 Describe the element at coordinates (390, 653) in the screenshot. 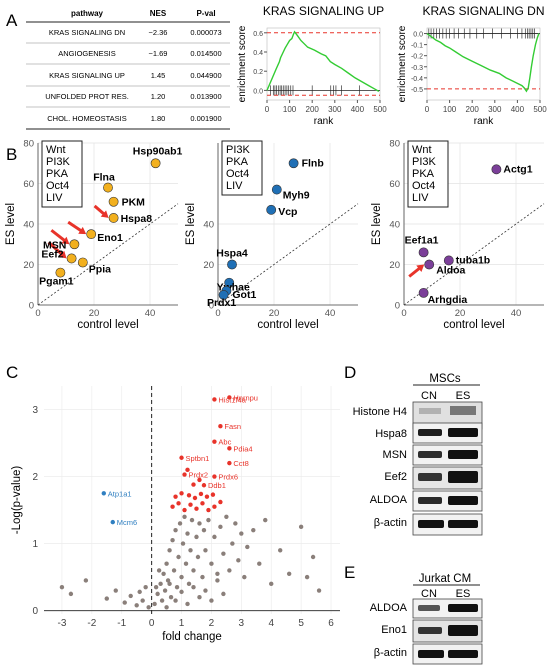

I see `blot-e-label-beta-actin: β-actin` at that location.